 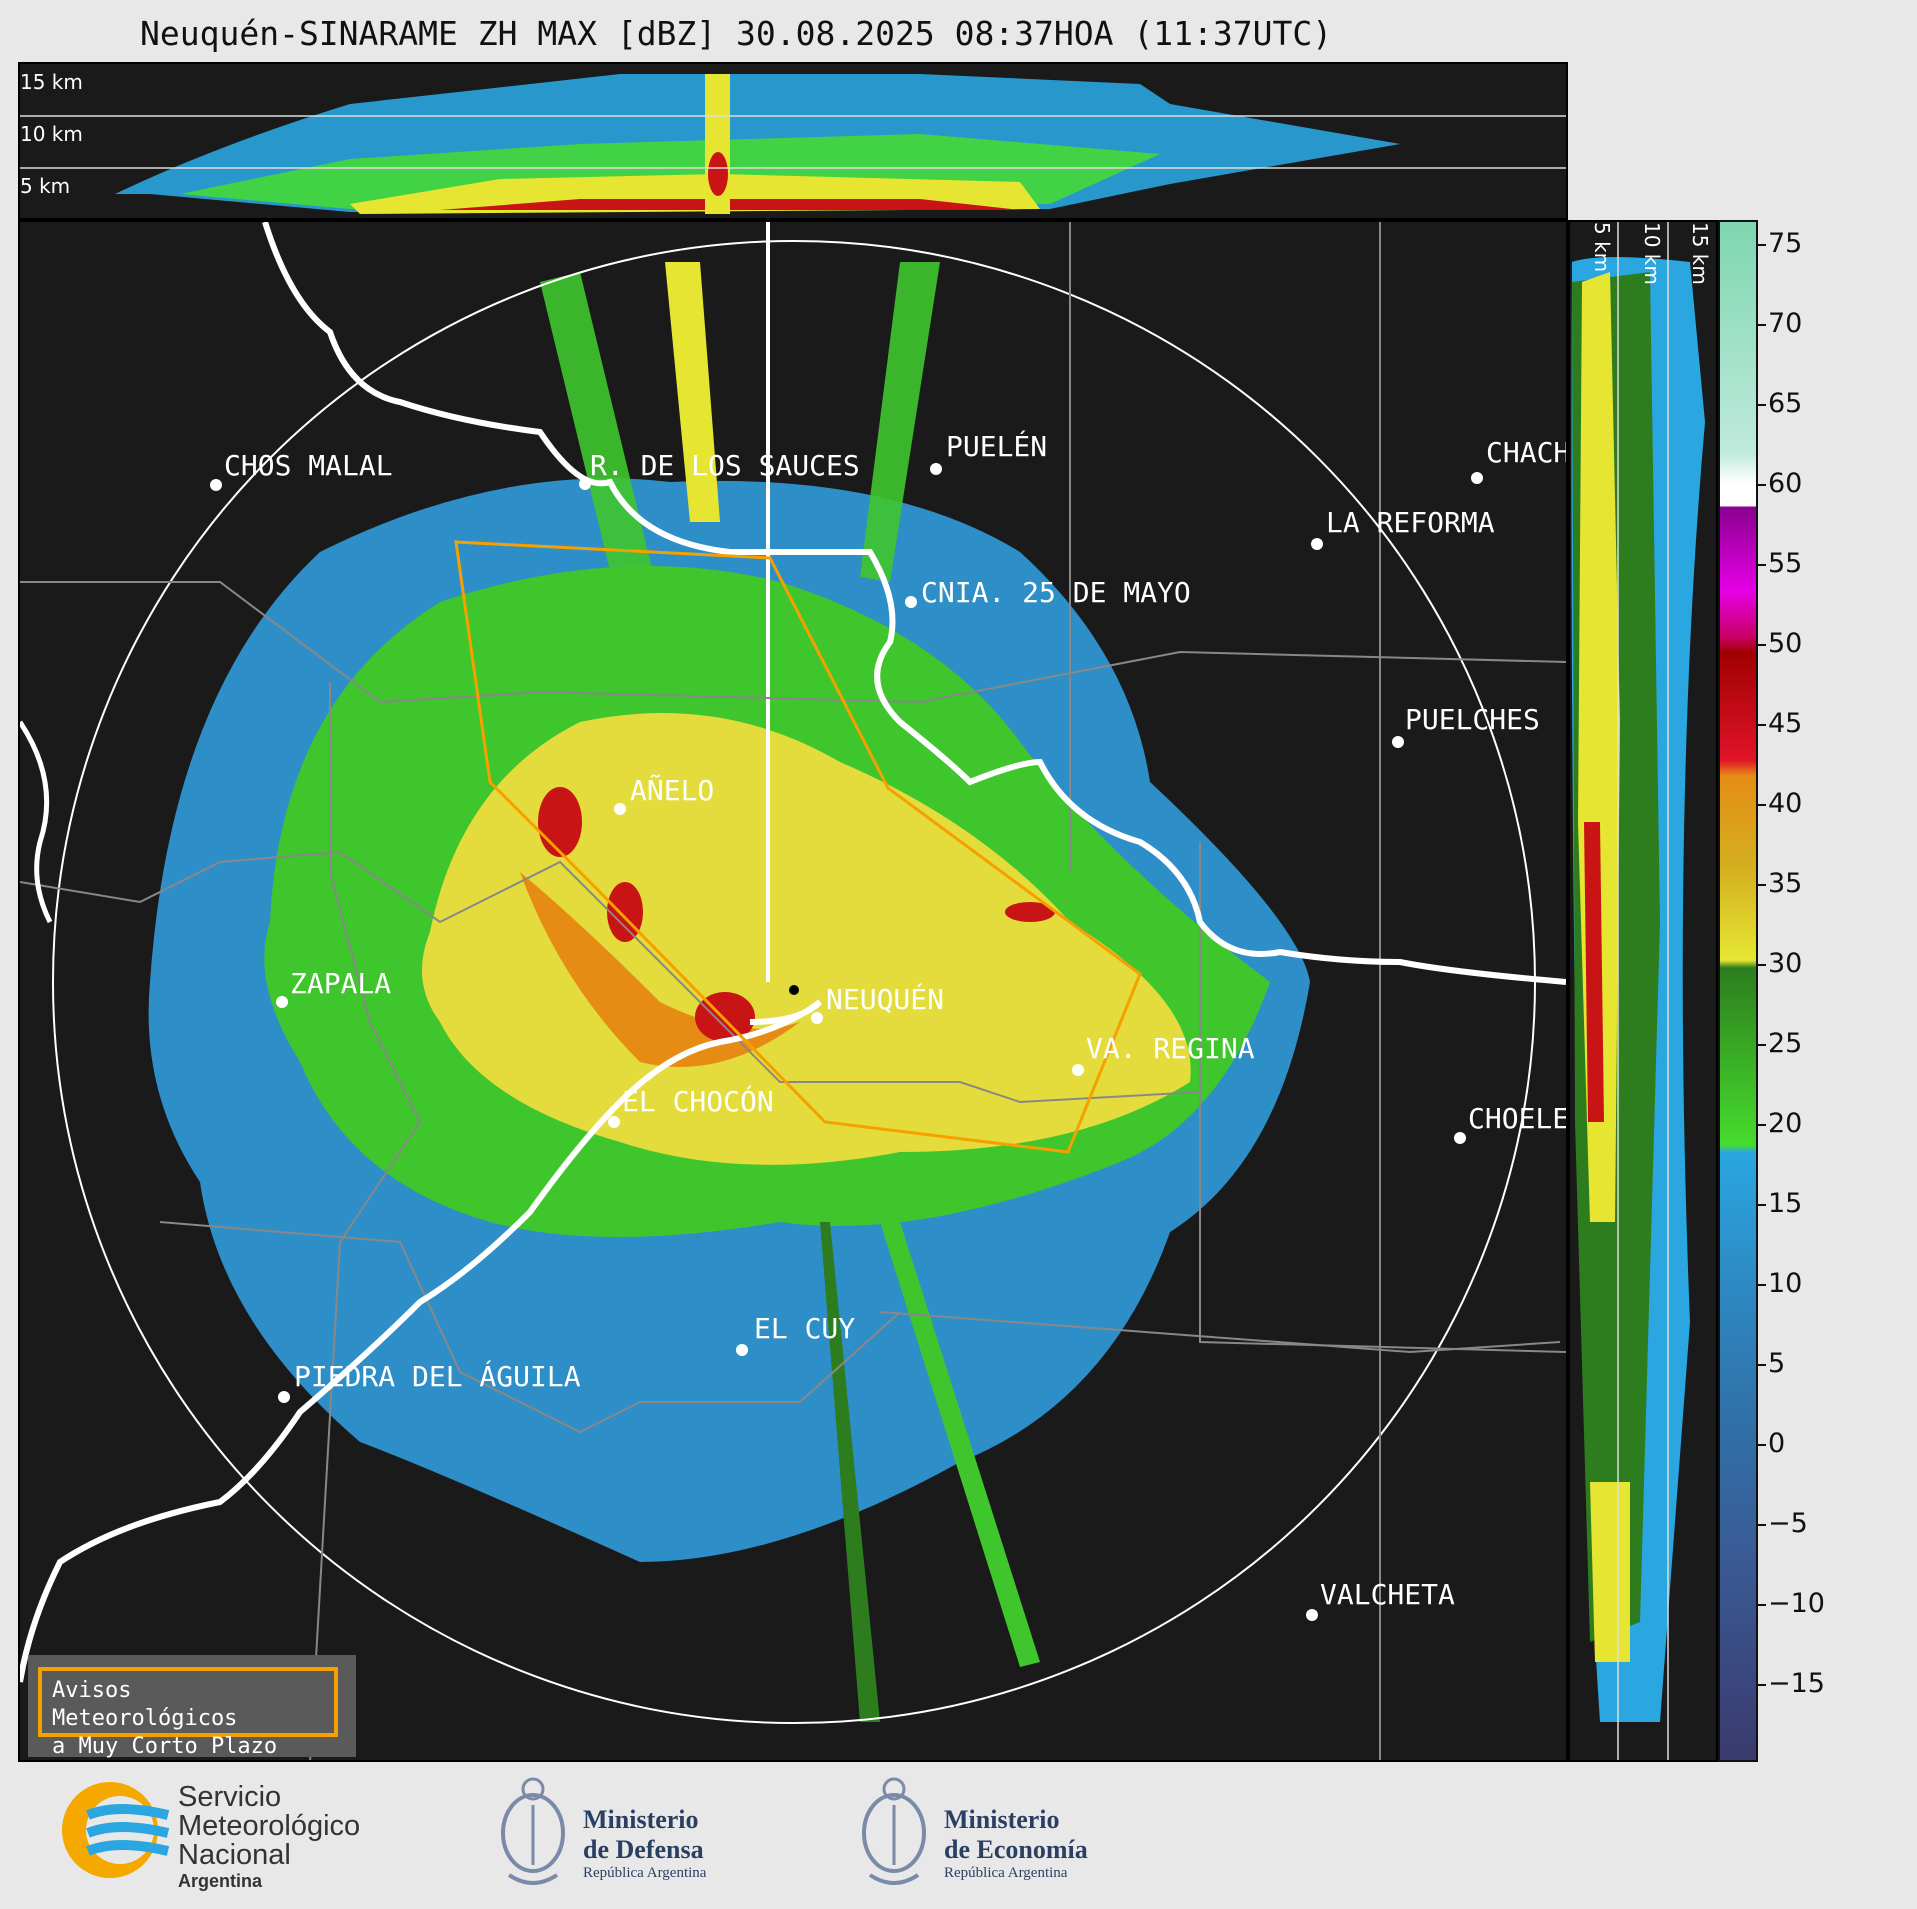 I want to click on colorbar-tick-65: 65, so click(x=1785, y=403).